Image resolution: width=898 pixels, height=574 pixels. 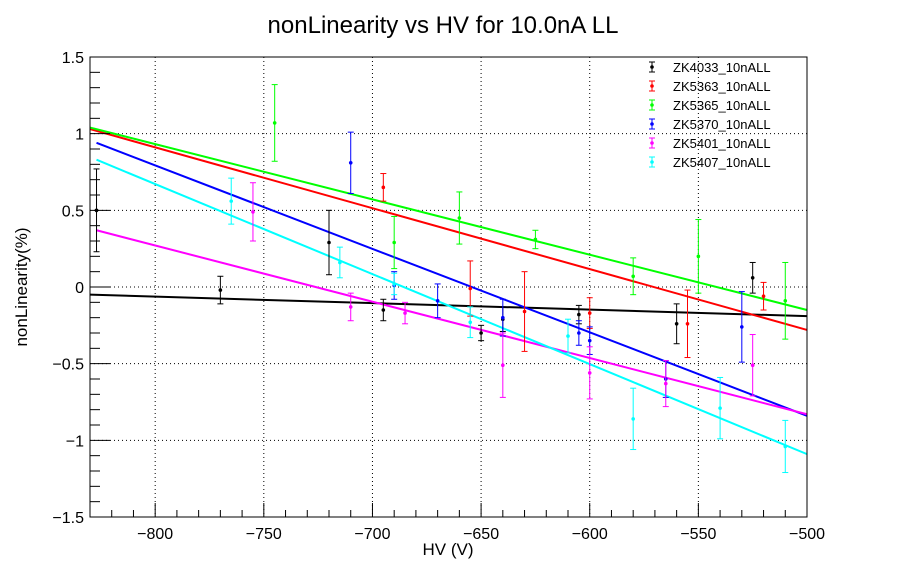 I want to click on x-tick-label: −500, so click(x=807, y=534).